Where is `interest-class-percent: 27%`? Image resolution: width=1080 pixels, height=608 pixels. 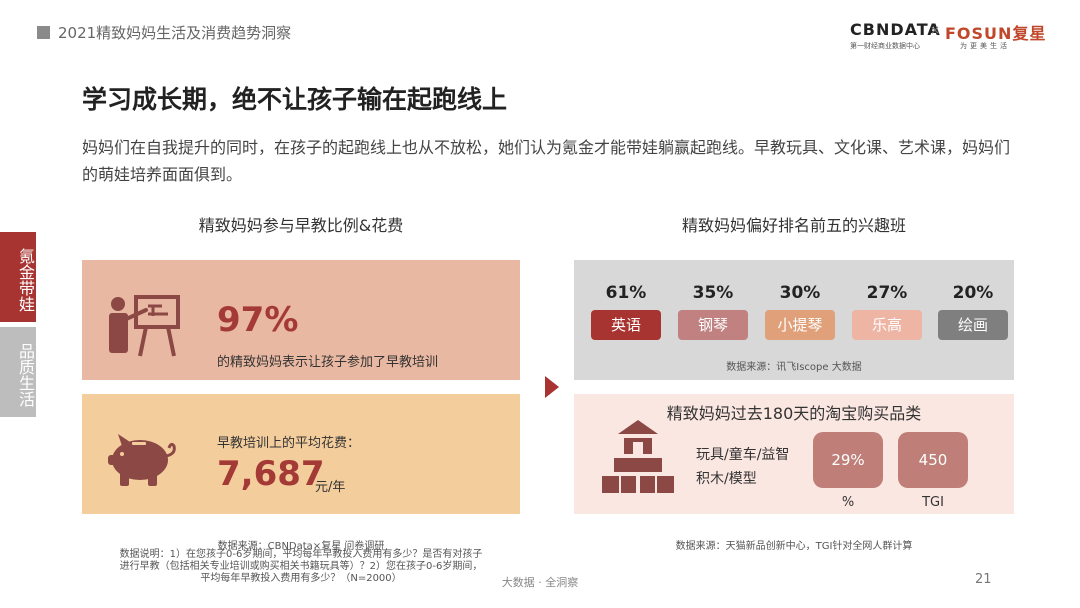 interest-class-percent: 27% is located at coordinates (887, 293).